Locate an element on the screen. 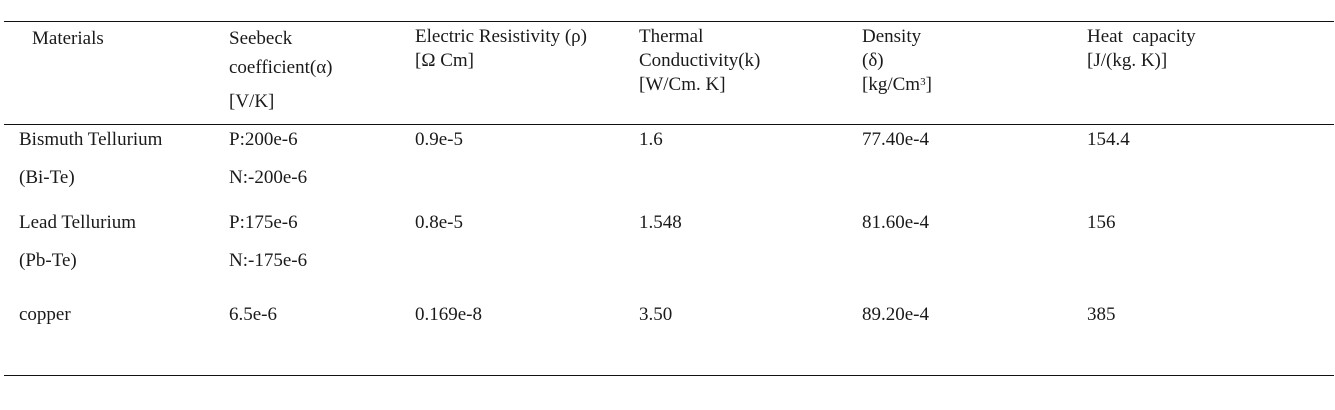 Image resolution: width=1335 pixels, height=410 pixels. heat-capacity-value: 156 is located at coordinates (1101, 222).